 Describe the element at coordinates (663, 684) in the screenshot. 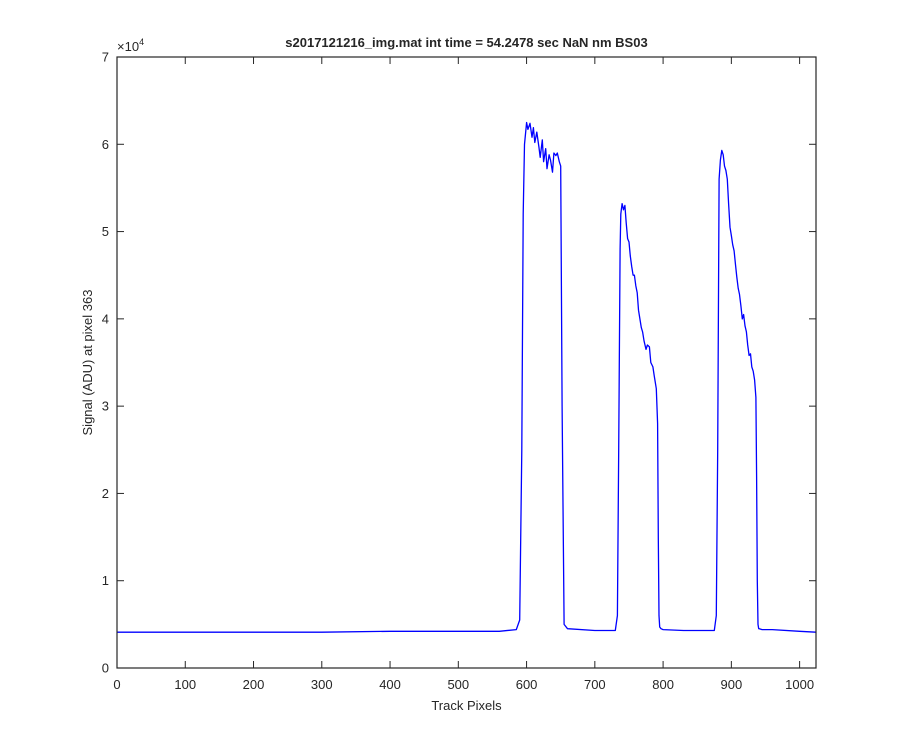

I see `x-tick-label: 800` at that location.